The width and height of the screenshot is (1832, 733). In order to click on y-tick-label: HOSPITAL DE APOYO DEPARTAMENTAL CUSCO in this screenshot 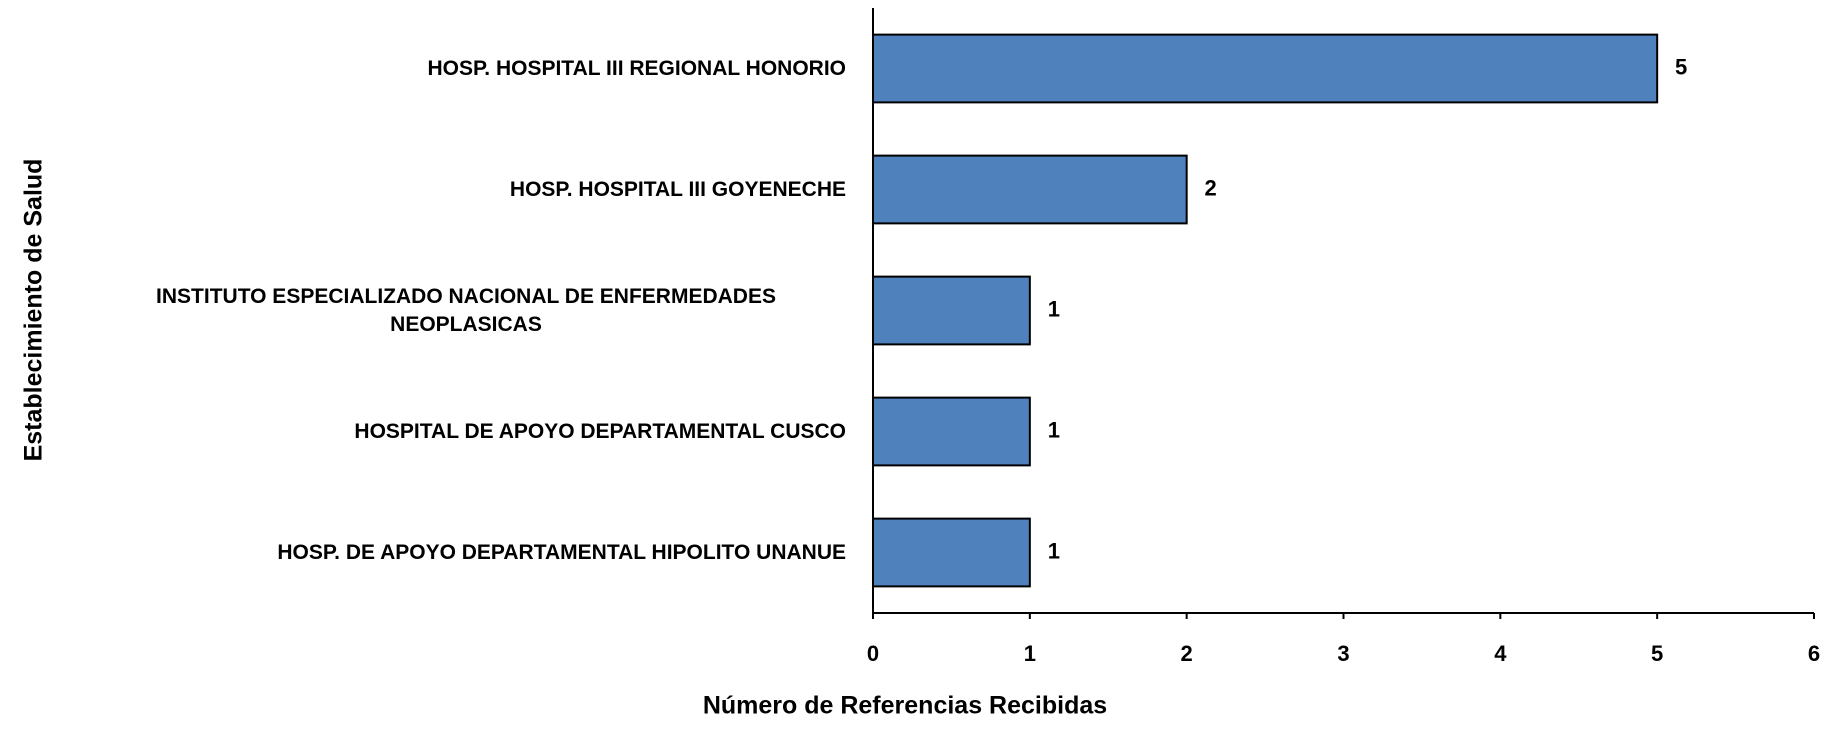, I will do `click(600, 431)`.